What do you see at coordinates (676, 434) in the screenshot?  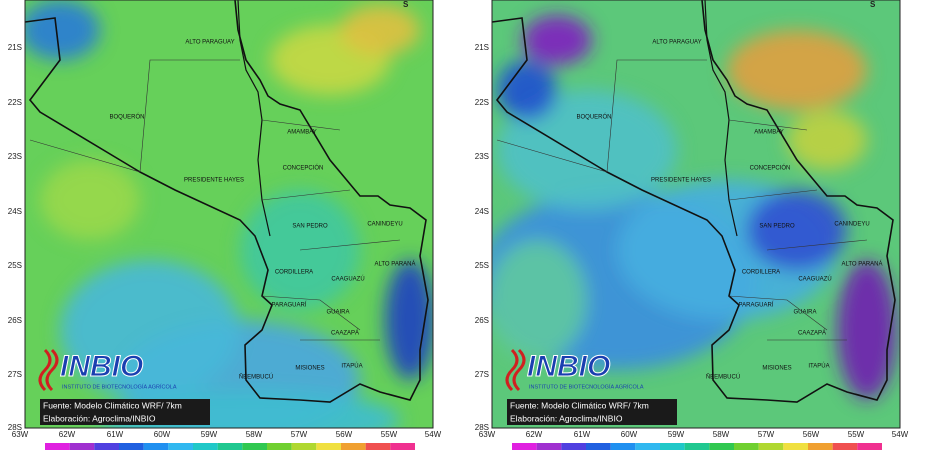 I see `lon-label: 59W` at bounding box center [676, 434].